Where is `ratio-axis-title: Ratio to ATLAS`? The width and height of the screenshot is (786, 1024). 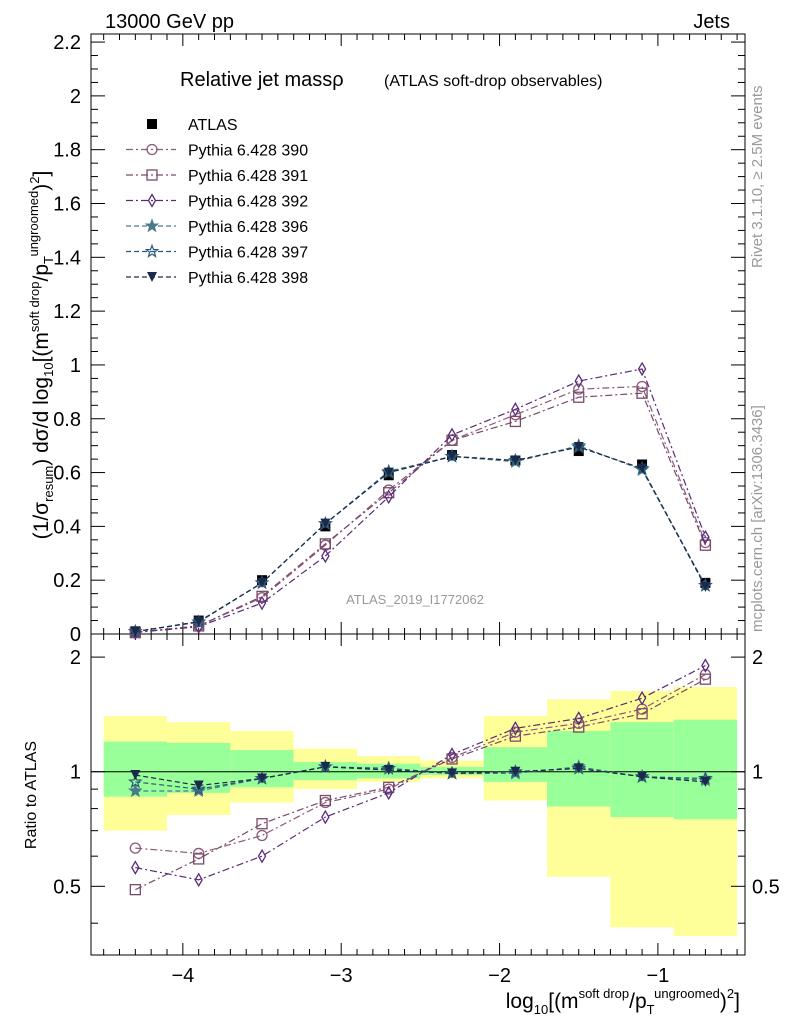 ratio-axis-title: Ratio to ATLAS is located at coordinates (31, 795).